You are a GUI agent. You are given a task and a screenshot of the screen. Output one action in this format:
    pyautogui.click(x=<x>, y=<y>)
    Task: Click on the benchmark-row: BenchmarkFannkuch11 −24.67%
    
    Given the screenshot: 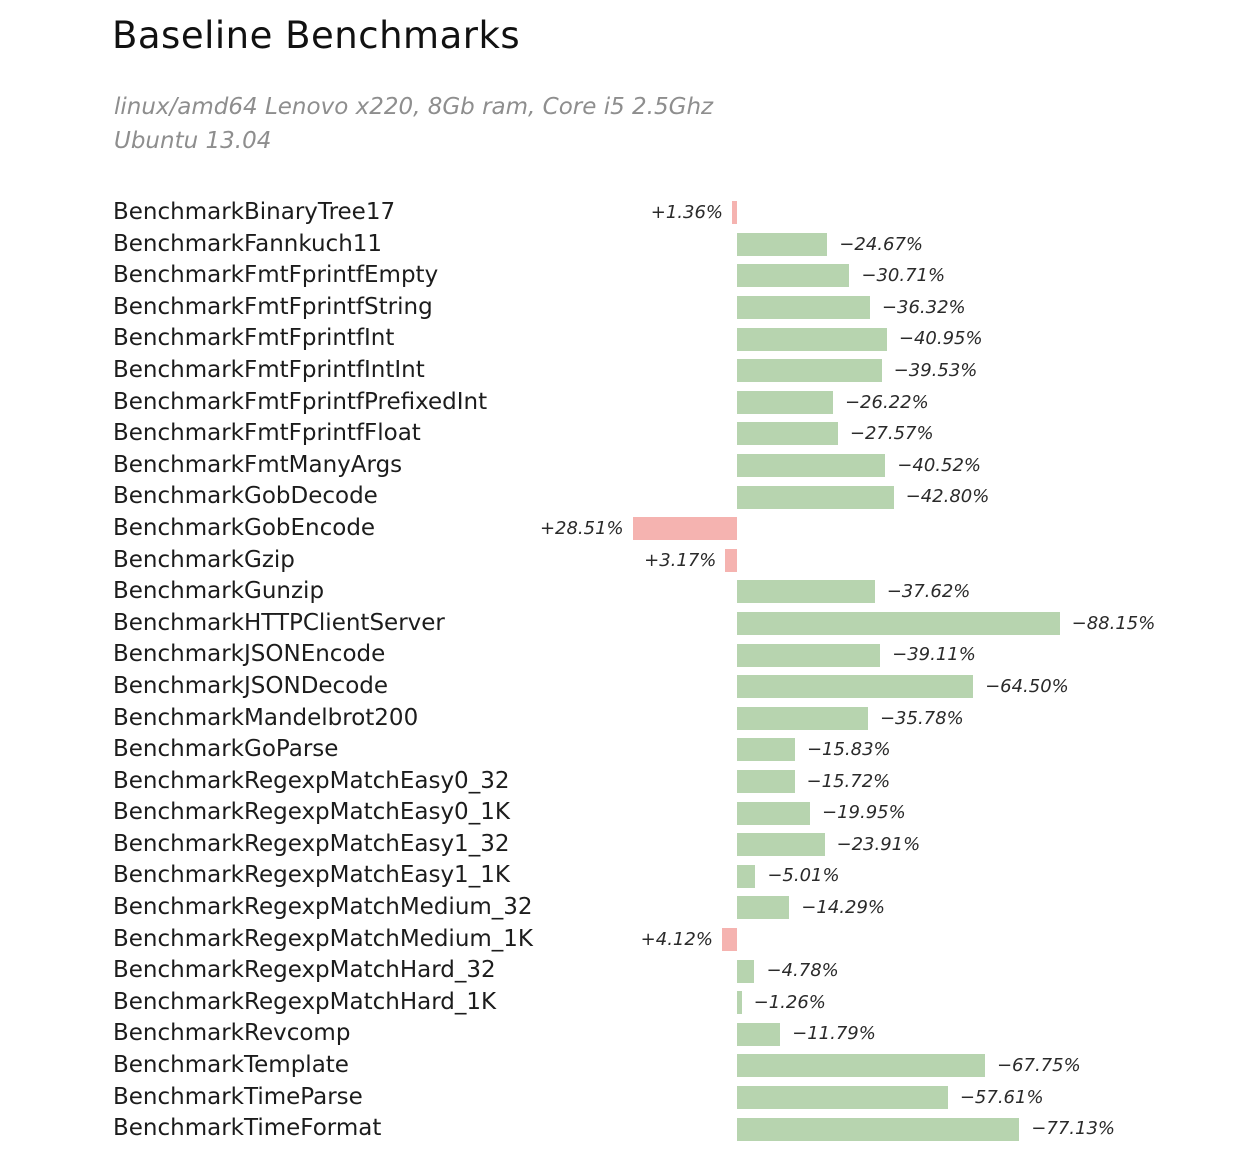 What is the action you would take?
    pyautogui.click(x=618, y=245)
    